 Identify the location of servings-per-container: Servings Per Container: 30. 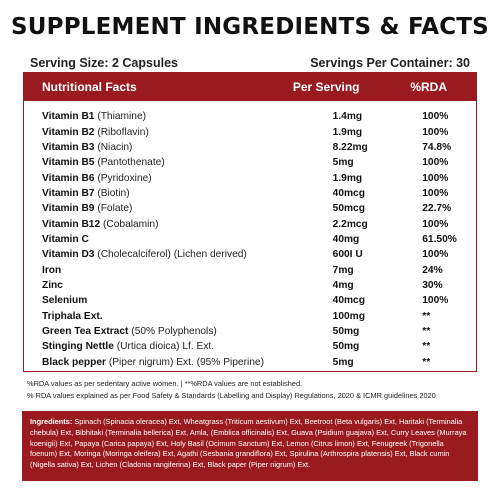
(390, 63).